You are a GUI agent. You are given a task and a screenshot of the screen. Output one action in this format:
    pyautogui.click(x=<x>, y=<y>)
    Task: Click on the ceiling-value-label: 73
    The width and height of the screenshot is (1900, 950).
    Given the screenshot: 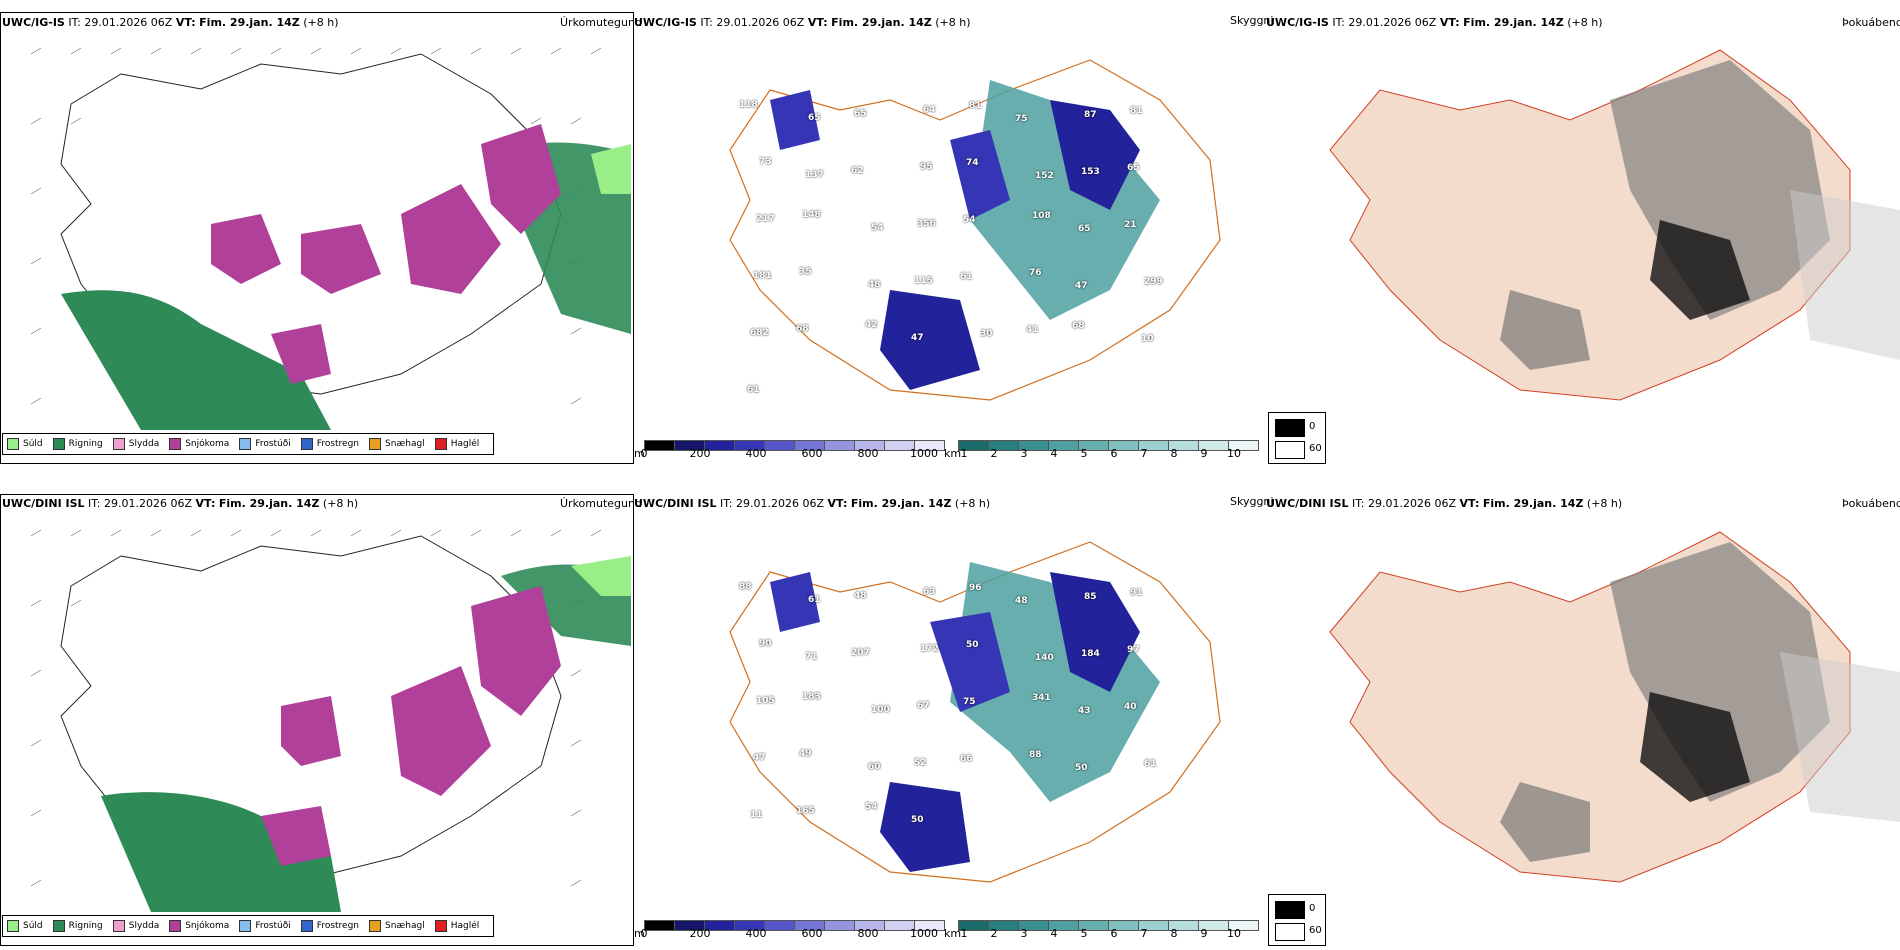 What is the action you would take?
    pyautogui.click(x=765, y=162)
    